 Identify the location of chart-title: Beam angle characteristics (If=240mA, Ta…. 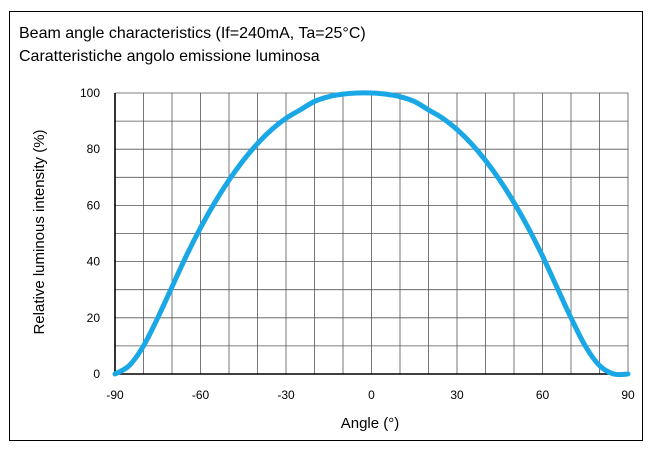
(192, 33).